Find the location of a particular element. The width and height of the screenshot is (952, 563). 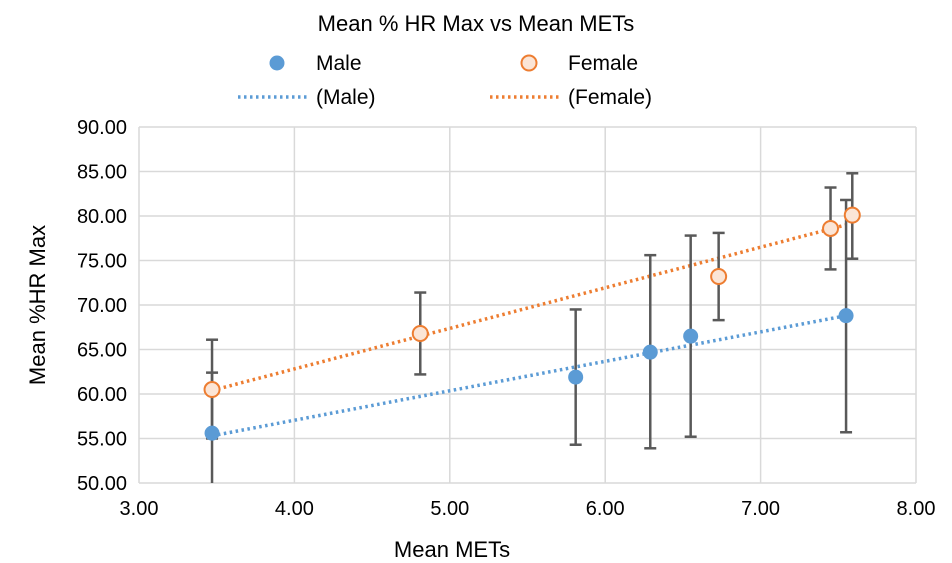

x-tick-label: 8.00 is located at coordinates (916, 509).